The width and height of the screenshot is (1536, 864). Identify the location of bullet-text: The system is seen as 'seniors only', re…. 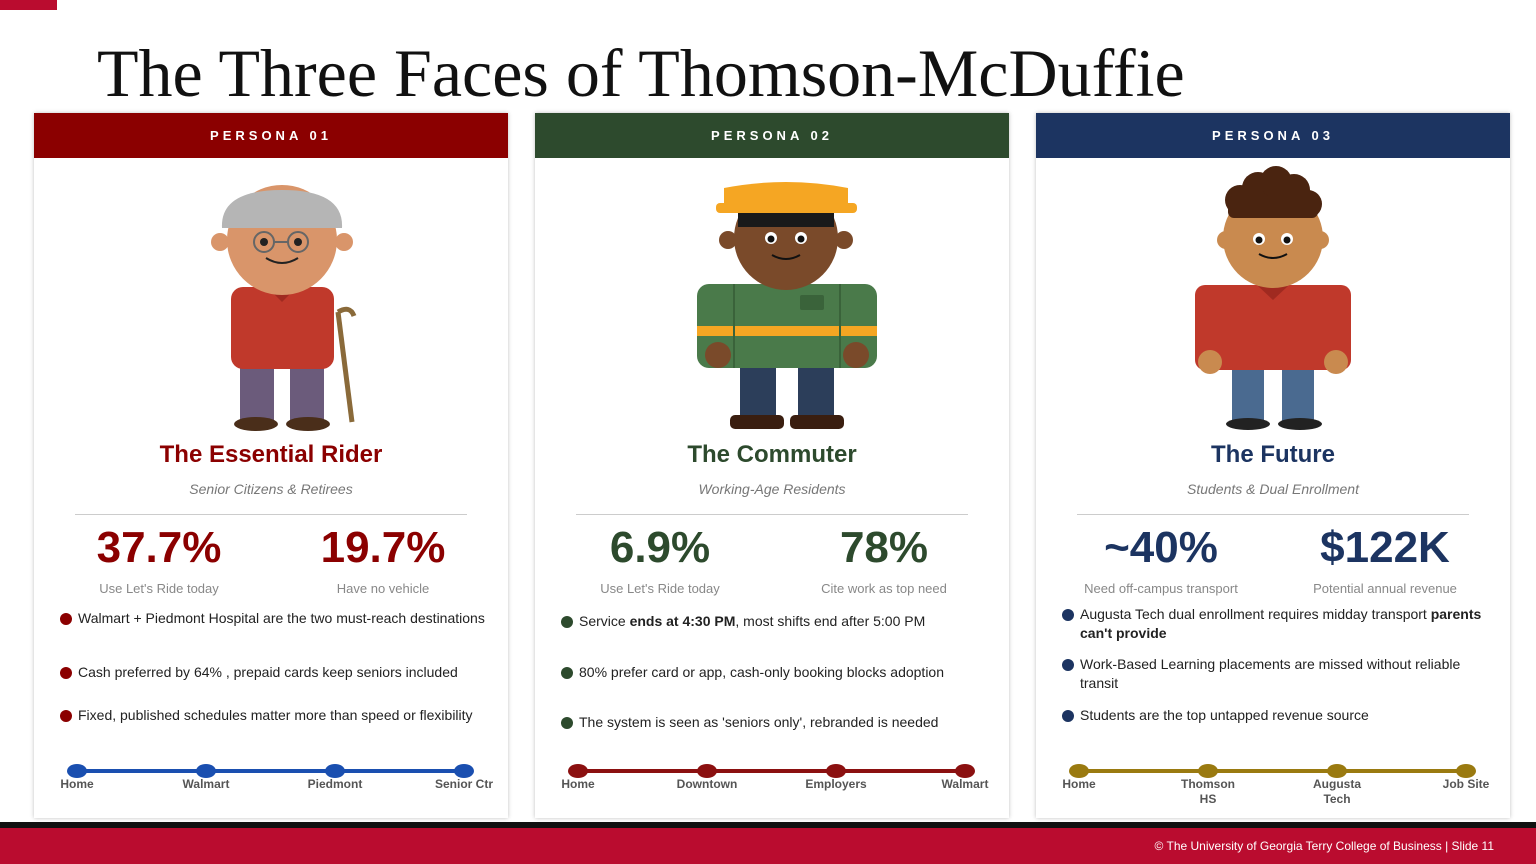
(759, 722).